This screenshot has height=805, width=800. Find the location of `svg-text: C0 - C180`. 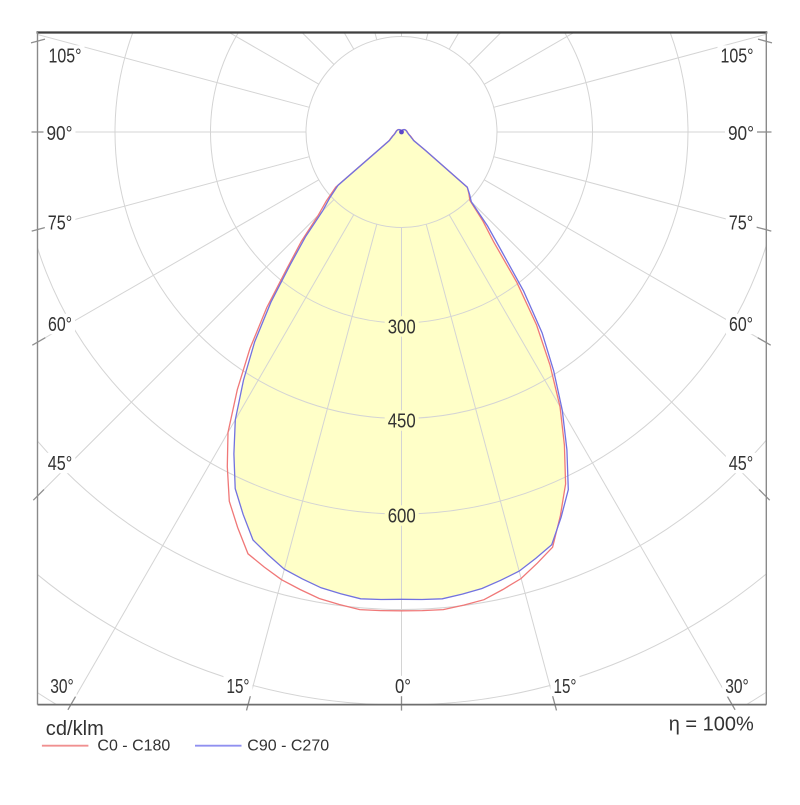

svg-text: C0 - C180 is located at coordinates (133, 746).